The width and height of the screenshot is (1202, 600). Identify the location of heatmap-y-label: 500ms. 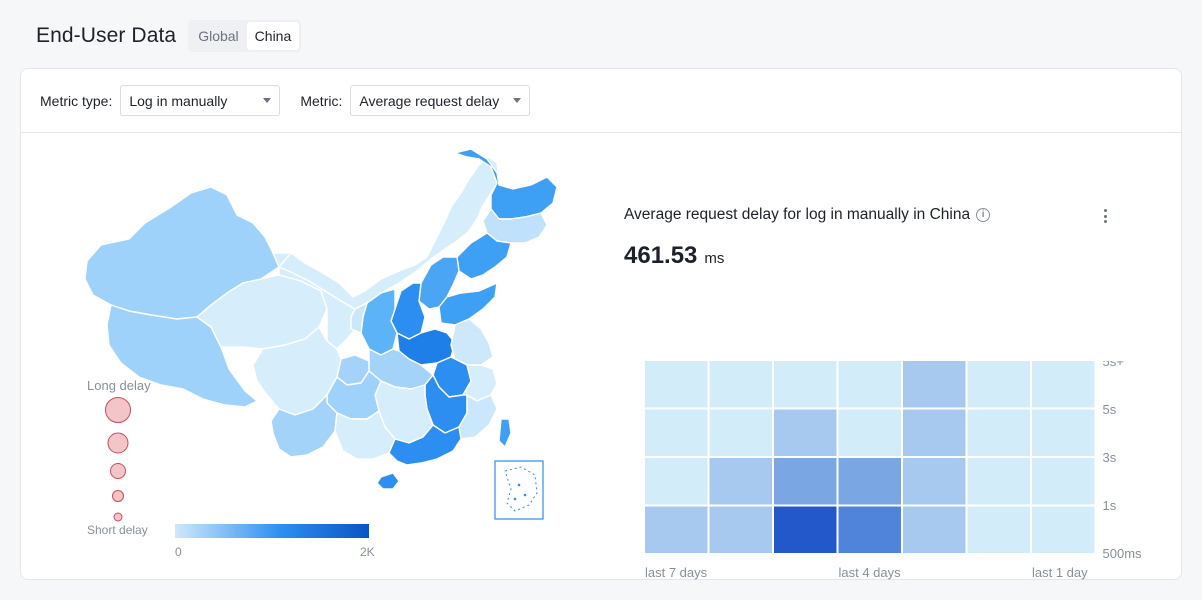
(1123, 553).